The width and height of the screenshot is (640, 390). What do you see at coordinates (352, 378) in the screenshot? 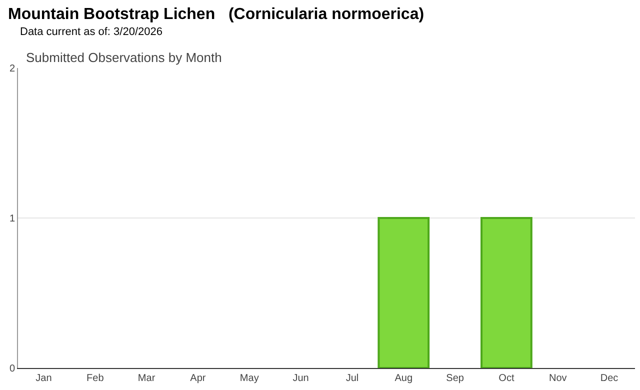
I see `x-tick-label: Jul` at bounding box center [352, 378].